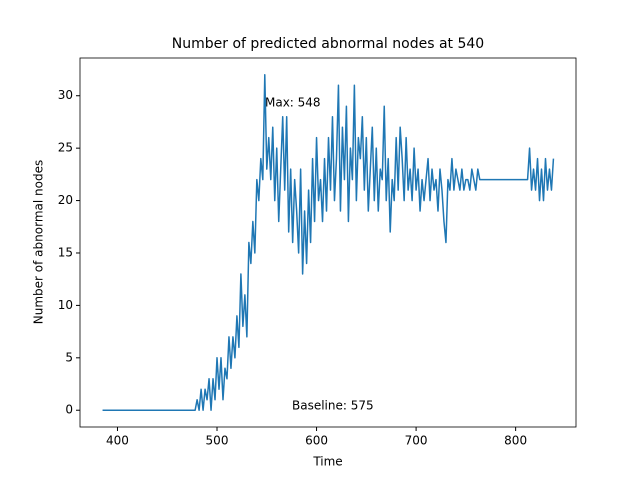 This screenshot has height=480, width=640. Describe the element at coordinates (65, 305) in the screenshot. I see `y-tick-label: 10` at that location.